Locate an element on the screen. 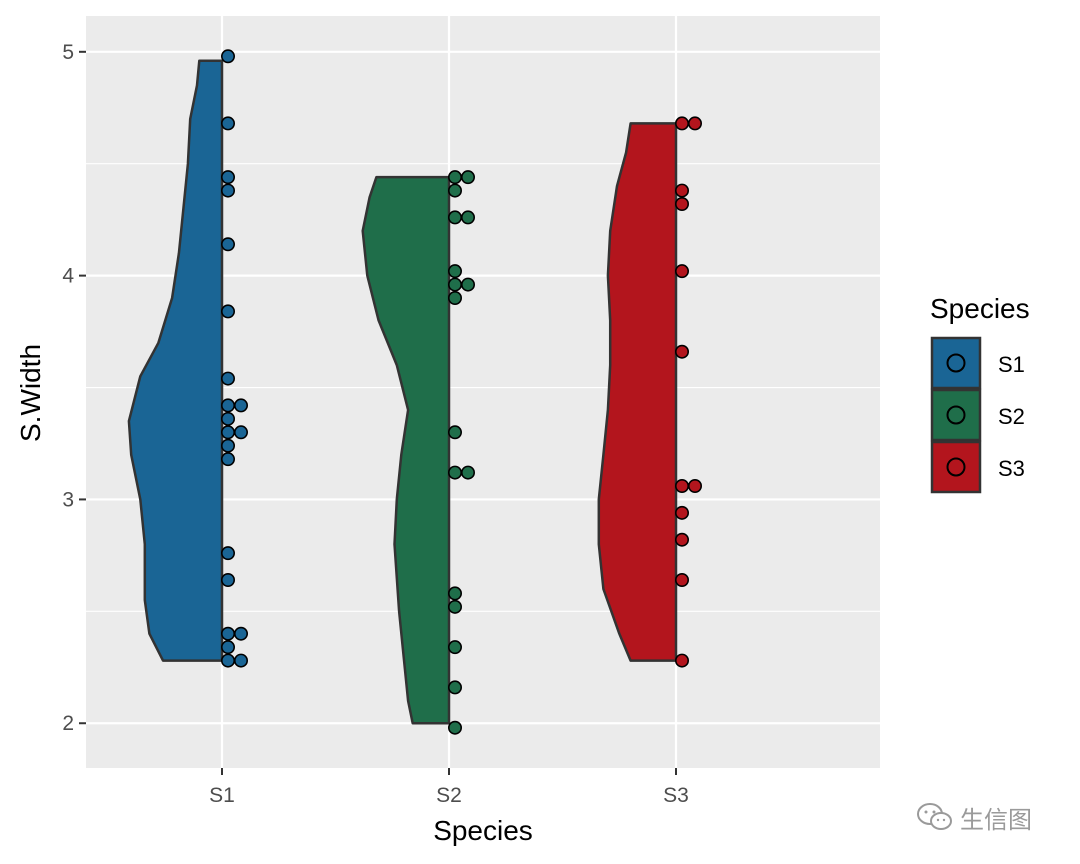 Image resolution: width=1080 pixels, height=864 pixels. legend-point-s1 is located at coordinates (956, 363).